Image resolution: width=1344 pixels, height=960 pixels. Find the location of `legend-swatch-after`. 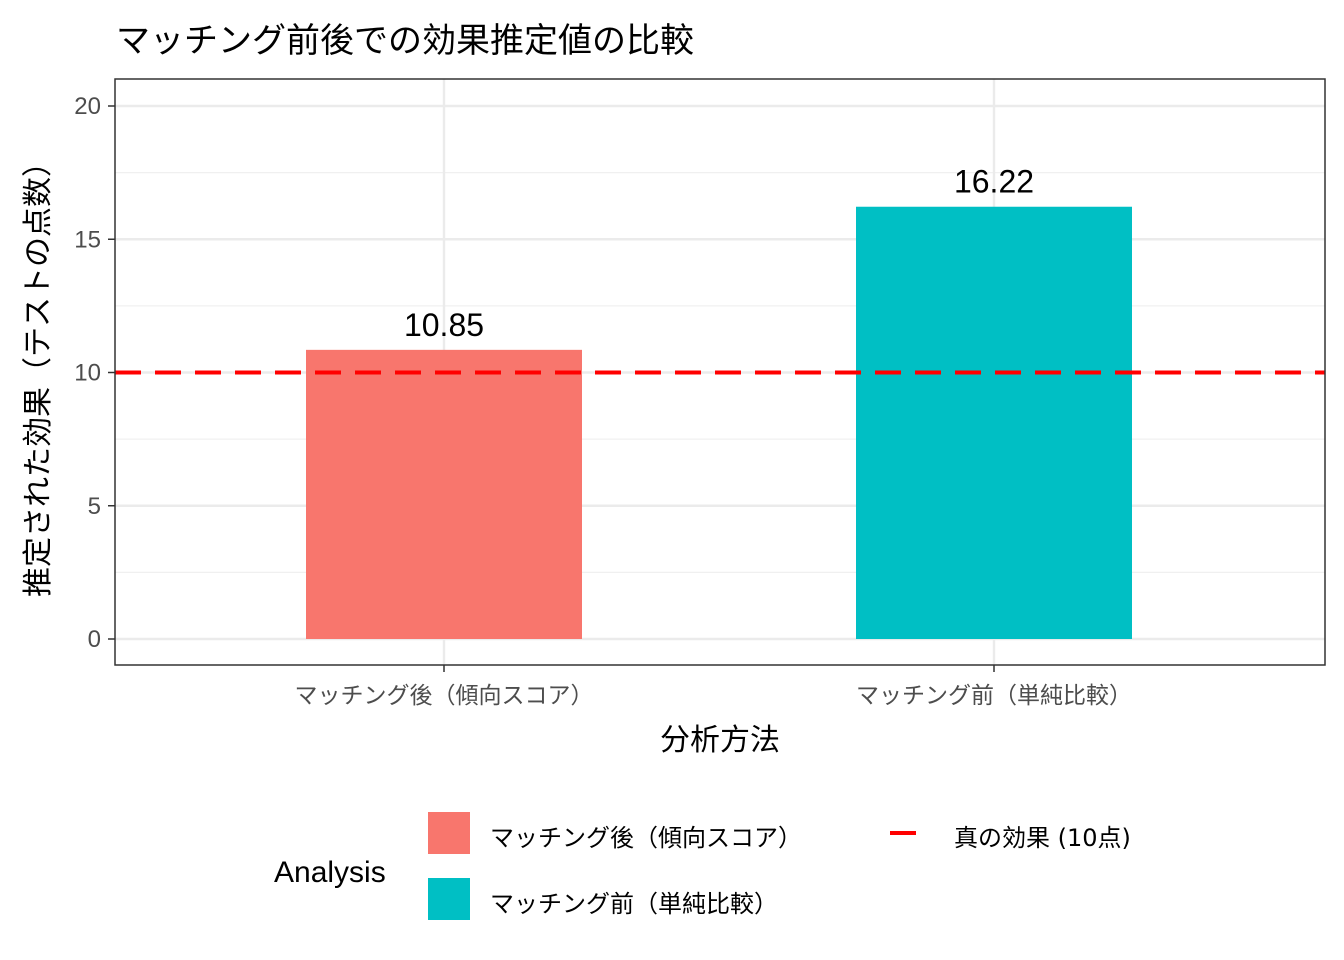

legend-swatch-after is located at coordinates (449, 833).